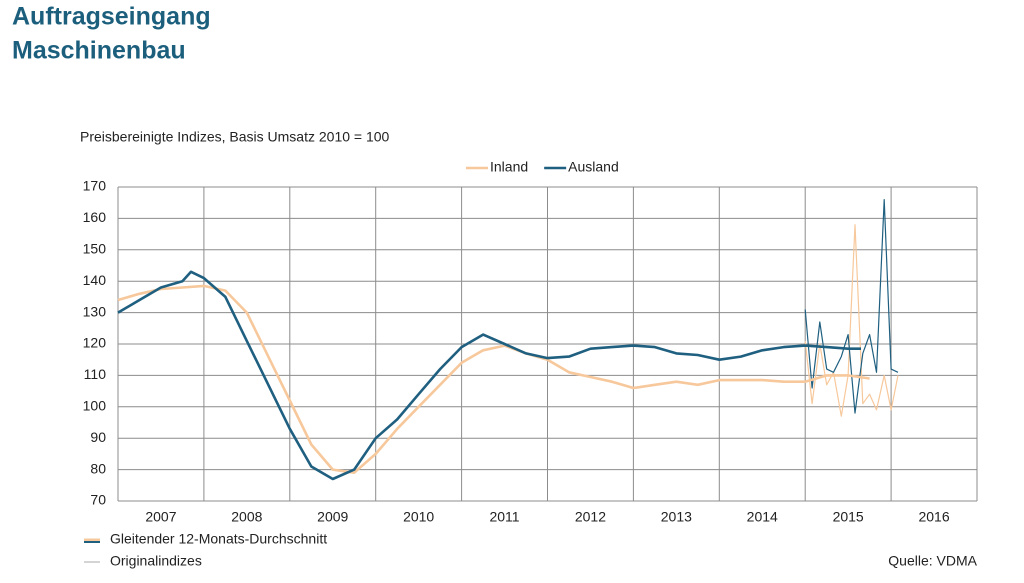 Image resolution: width=1024 pixels, height=583 pixels. Describe the element at coordinates (98, 437) in the screenshot. I see `y-tick-label: 90` at that location.